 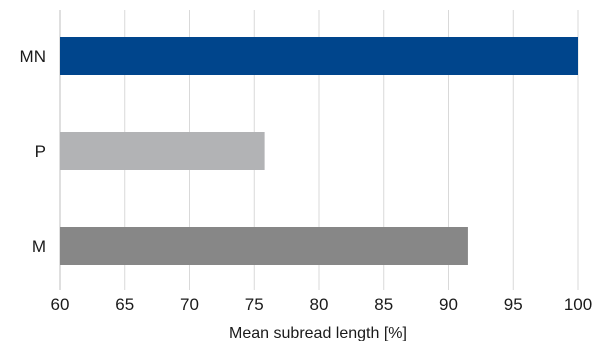 I want to click on x-tick-label: 80, so click(x=319, y=304).